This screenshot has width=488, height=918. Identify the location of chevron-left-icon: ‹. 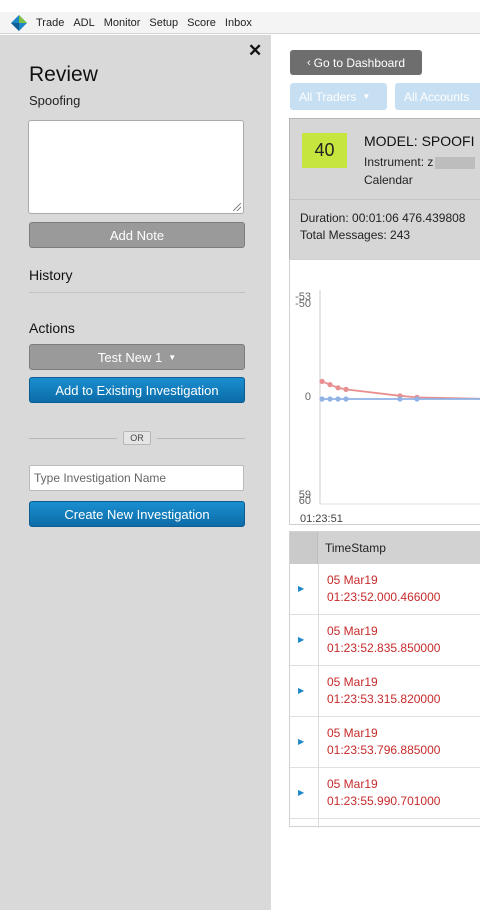
(308, 62).